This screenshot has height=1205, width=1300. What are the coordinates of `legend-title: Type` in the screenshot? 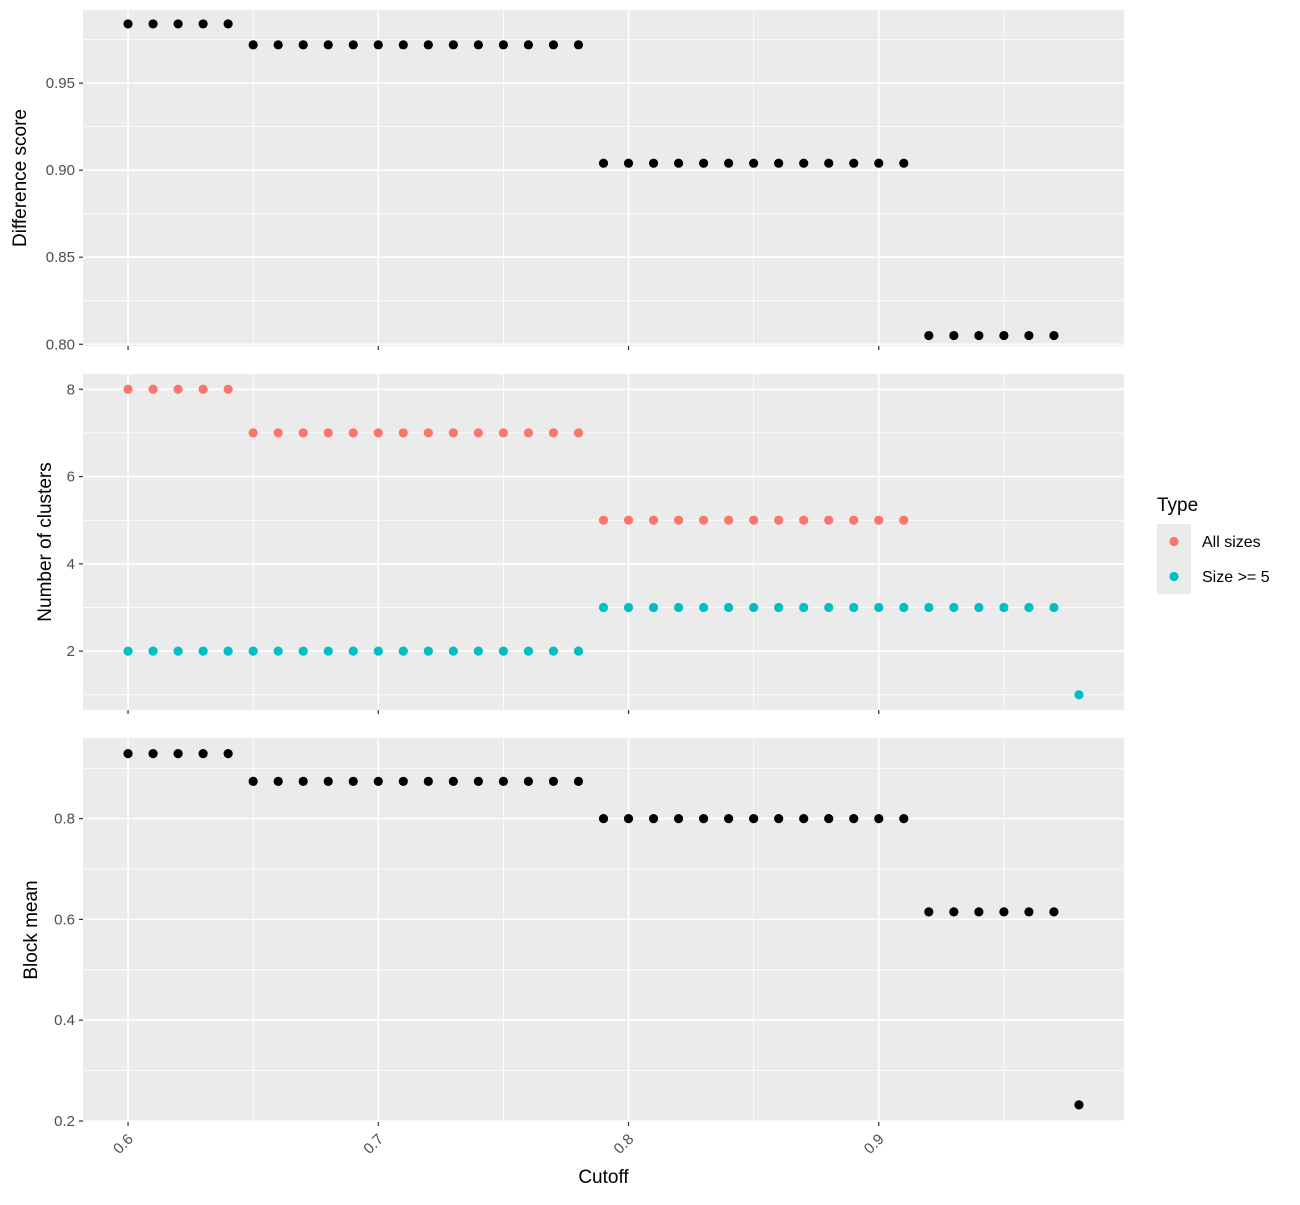 It's located at (1177, 505).